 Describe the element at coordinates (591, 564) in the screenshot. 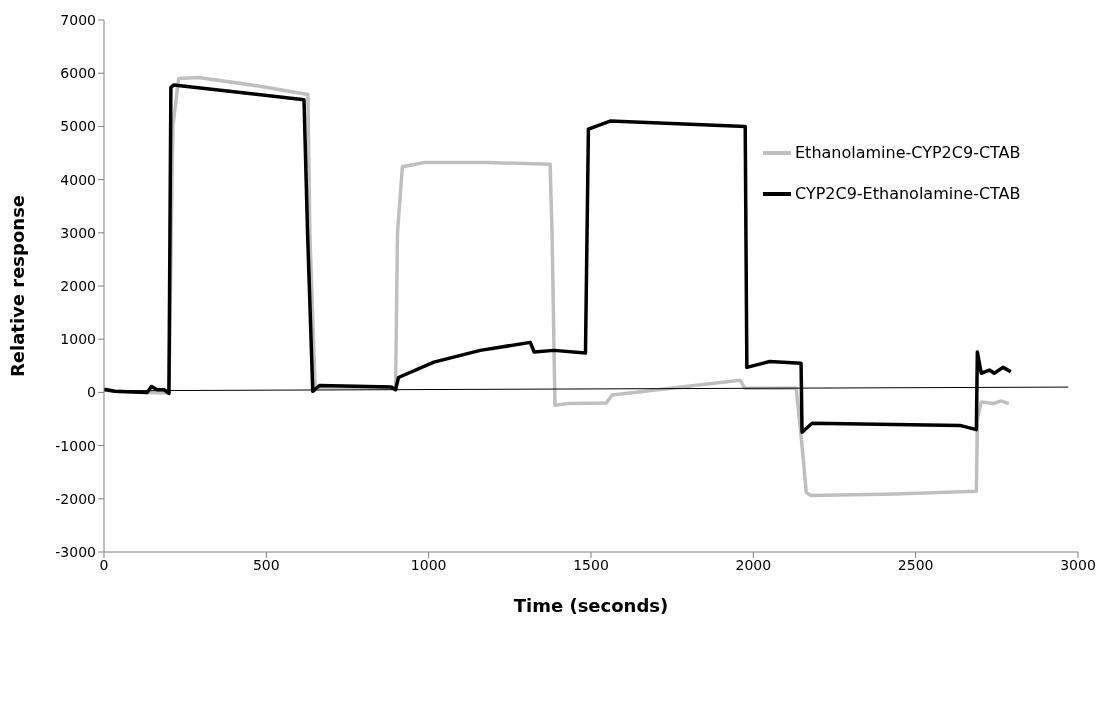

I see `x-tick-label: 1500` at that location.